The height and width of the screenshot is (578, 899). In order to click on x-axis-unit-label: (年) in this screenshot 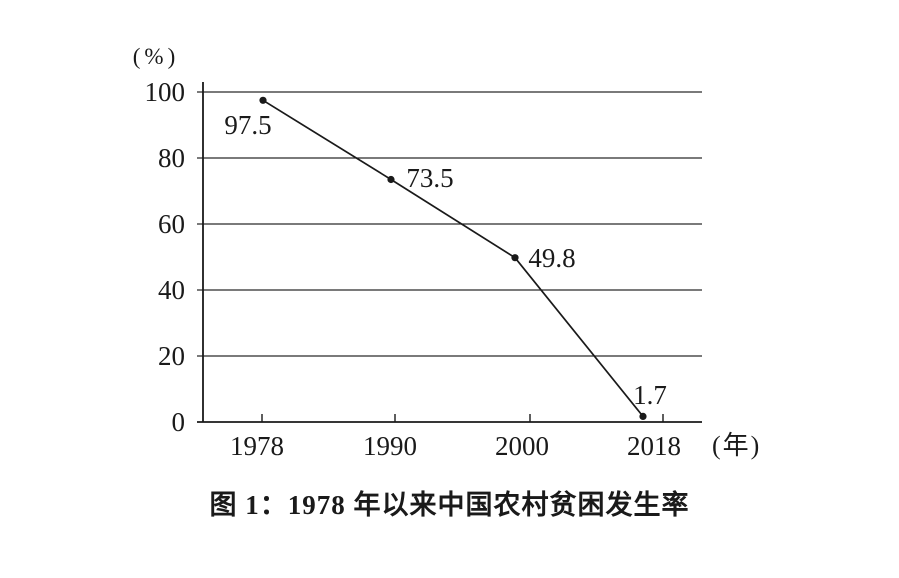, I will do `click(737, 445)`.